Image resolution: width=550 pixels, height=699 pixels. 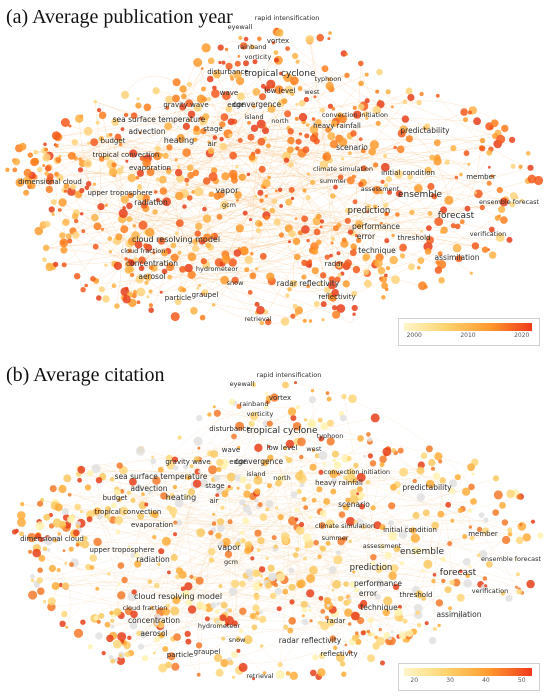 What do you see at coordinates (119, 17) in the screenshot?
I see `panel-title-a: (a) Average publication year` at bounding box center [119, 17].